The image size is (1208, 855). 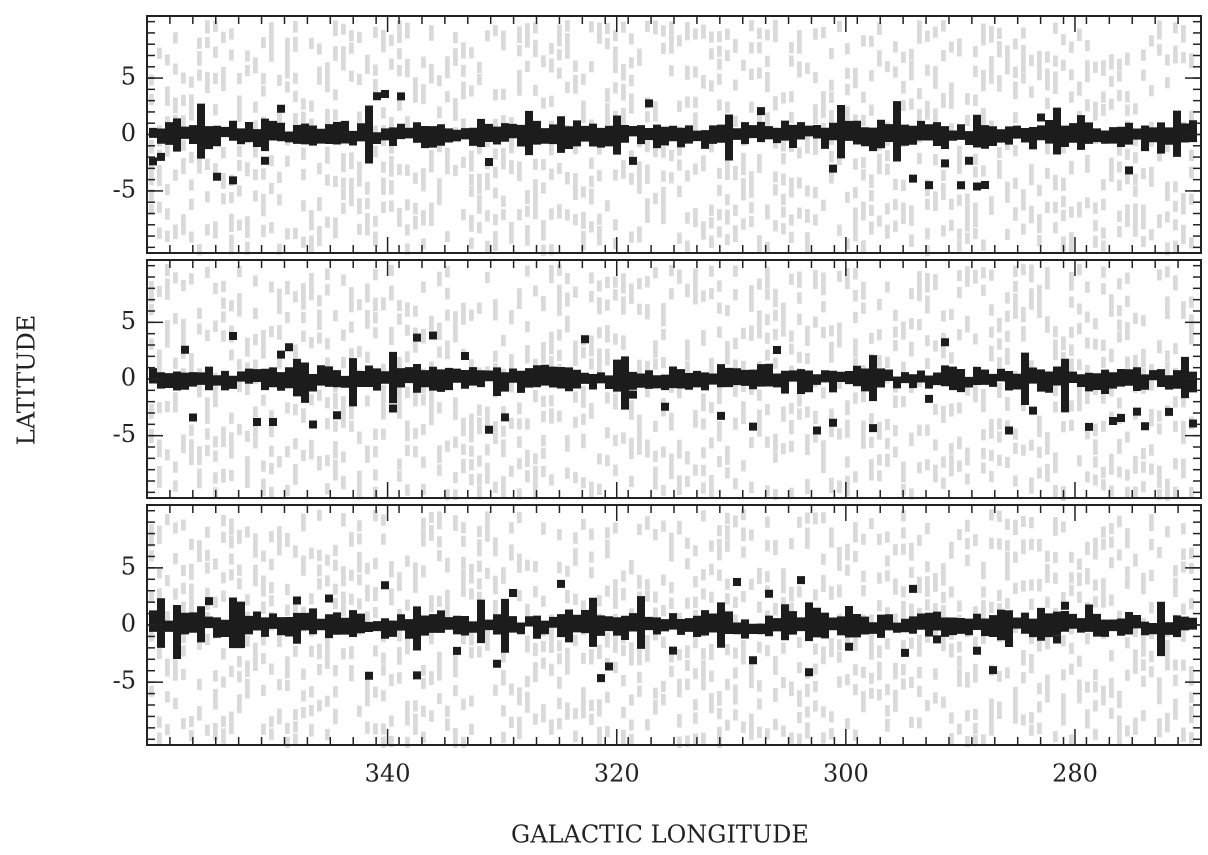 I want to click on x-tick-label: 320, so click(x=617, y=774).